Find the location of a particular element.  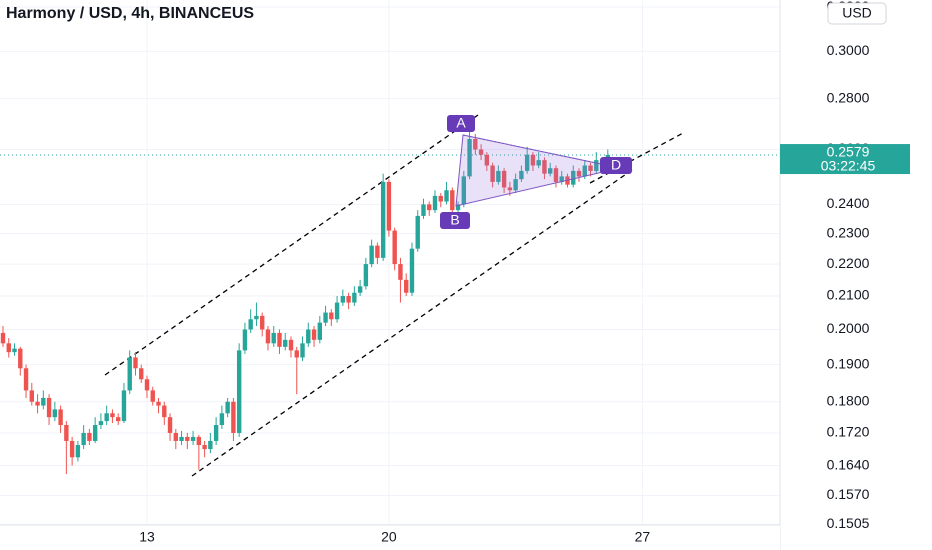

y-tick-label: 0.1900 is located at coordinates (848, 363).